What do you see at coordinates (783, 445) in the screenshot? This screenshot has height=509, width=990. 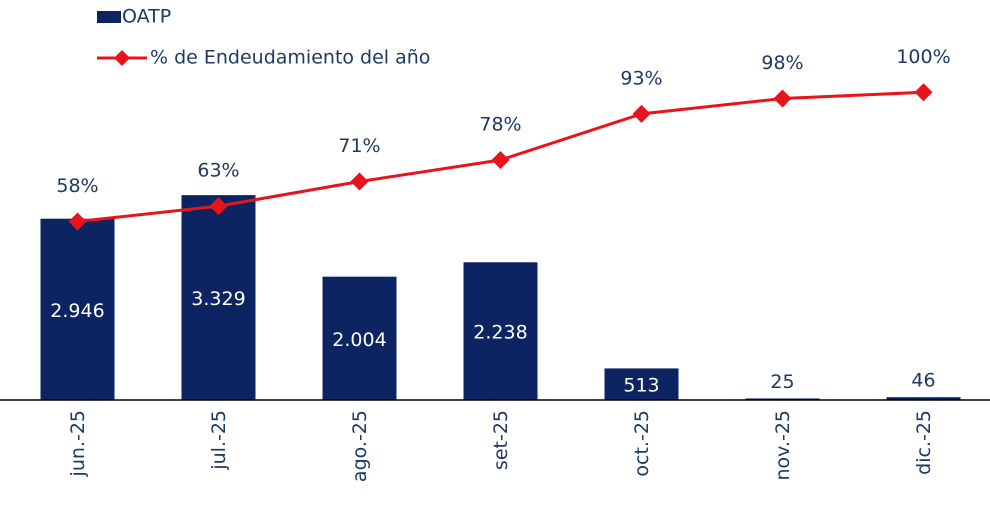 I see `x-tick-label: nov.-25` at bounding box center [783, 445].